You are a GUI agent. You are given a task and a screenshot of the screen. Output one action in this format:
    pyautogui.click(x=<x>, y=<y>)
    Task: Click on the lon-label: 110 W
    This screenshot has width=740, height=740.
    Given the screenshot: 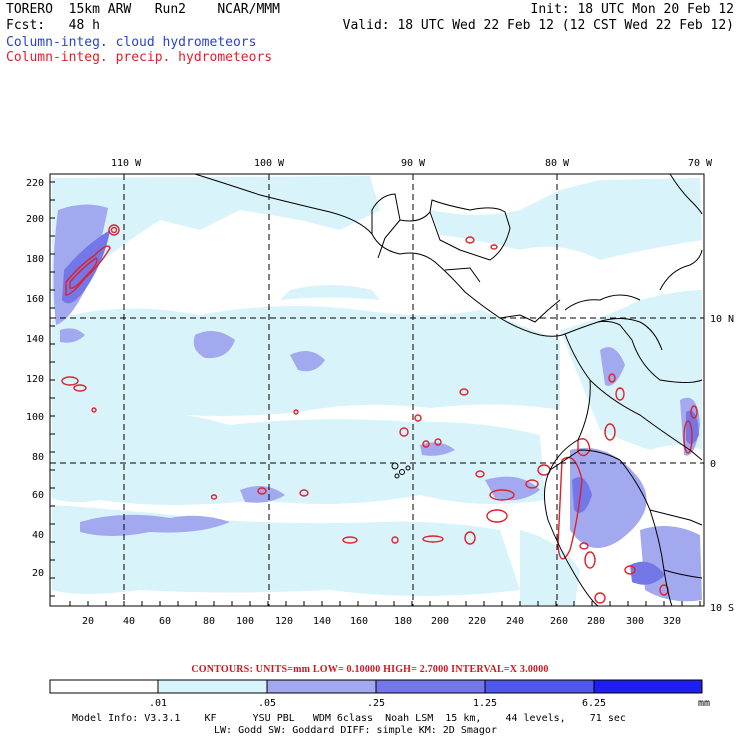 What is the action you would take?
    pyautogui.click(x=126, y=163)
    